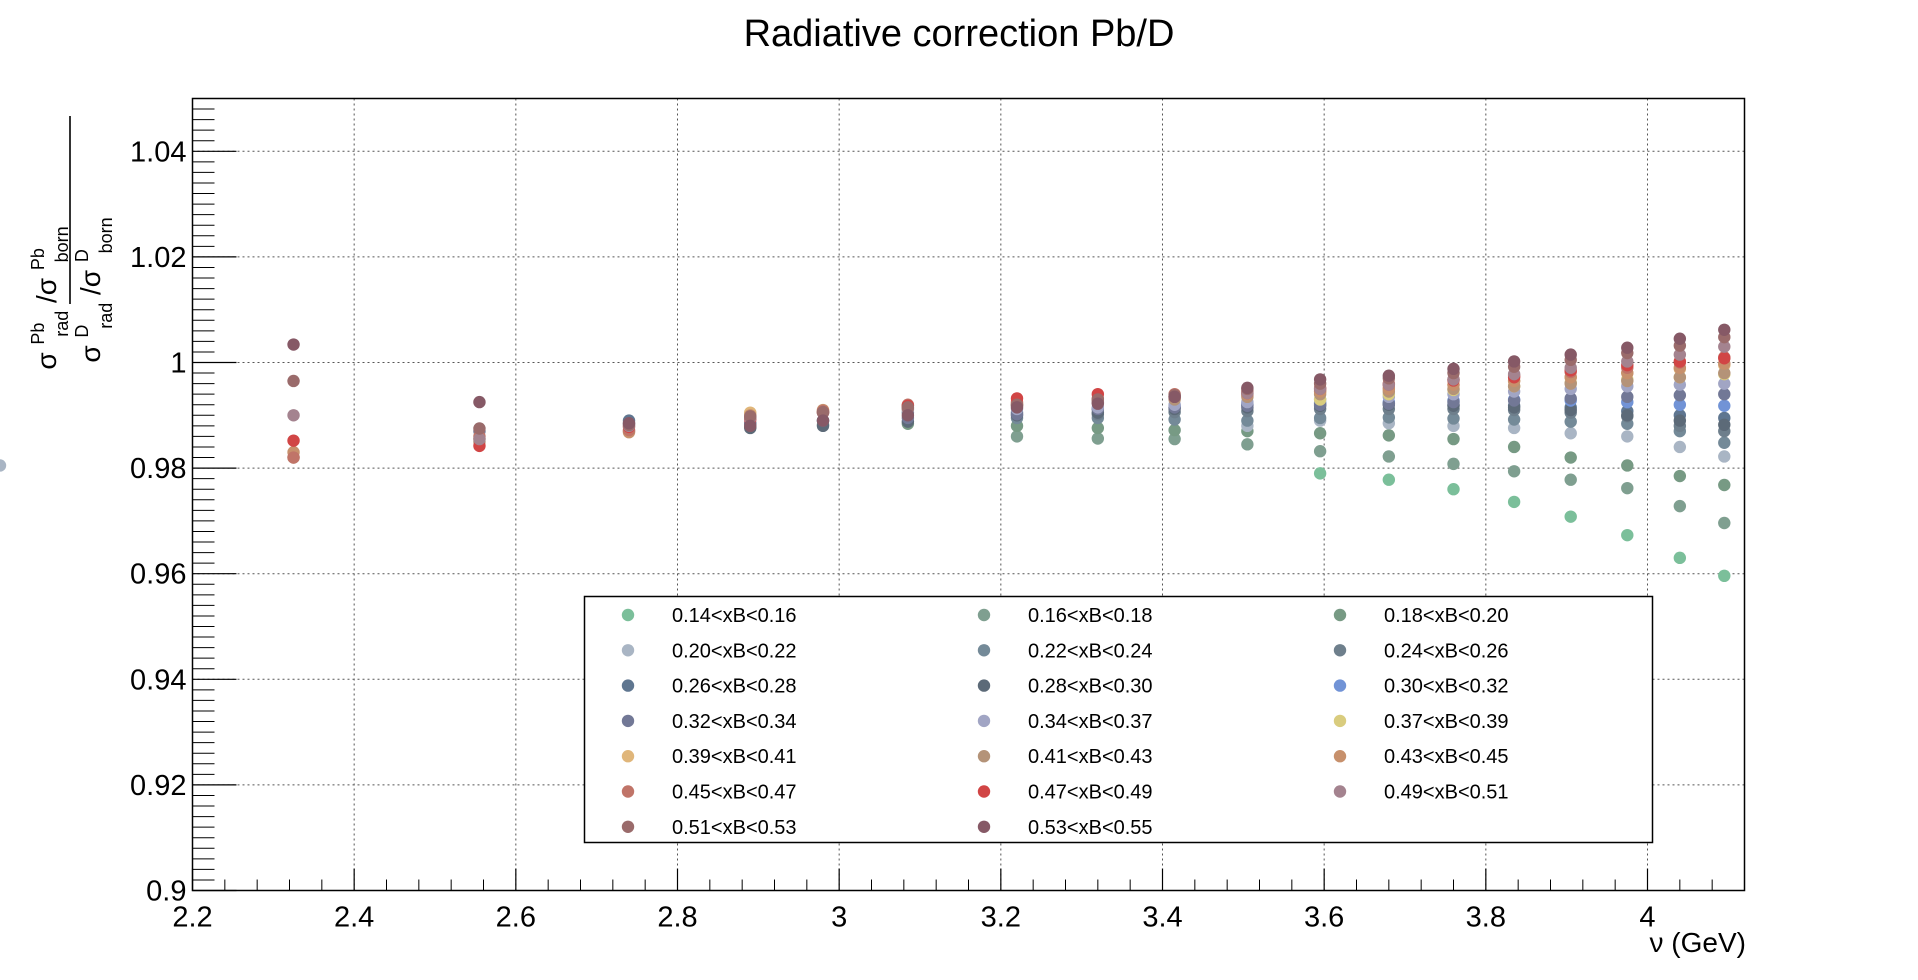 Image resolution: width=1918 pixels, height=980 pixels. Describe the element at coordinates (192, 918) in the screenshot. I see `x-tick-label: 2.2` at that location.